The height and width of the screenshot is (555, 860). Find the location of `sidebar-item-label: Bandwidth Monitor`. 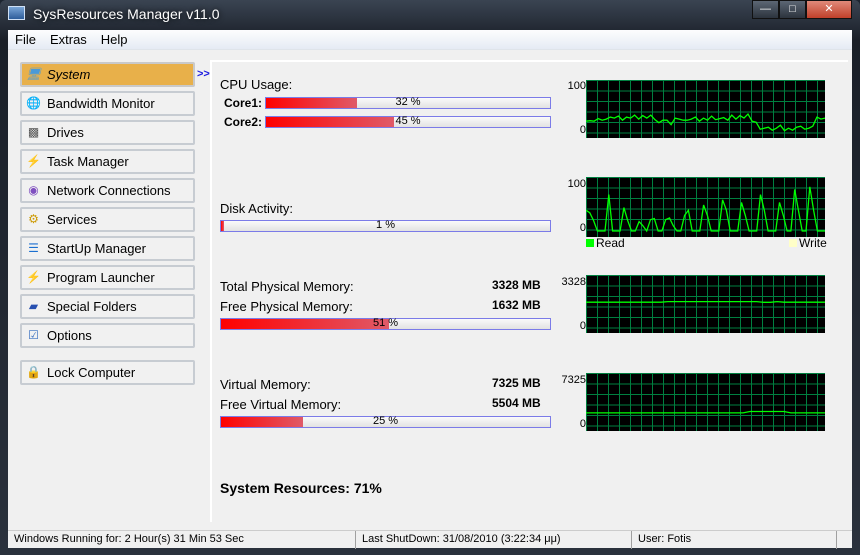

sidebar-item-label: Bandwidth Monitor is located at coordinates (101, 103).